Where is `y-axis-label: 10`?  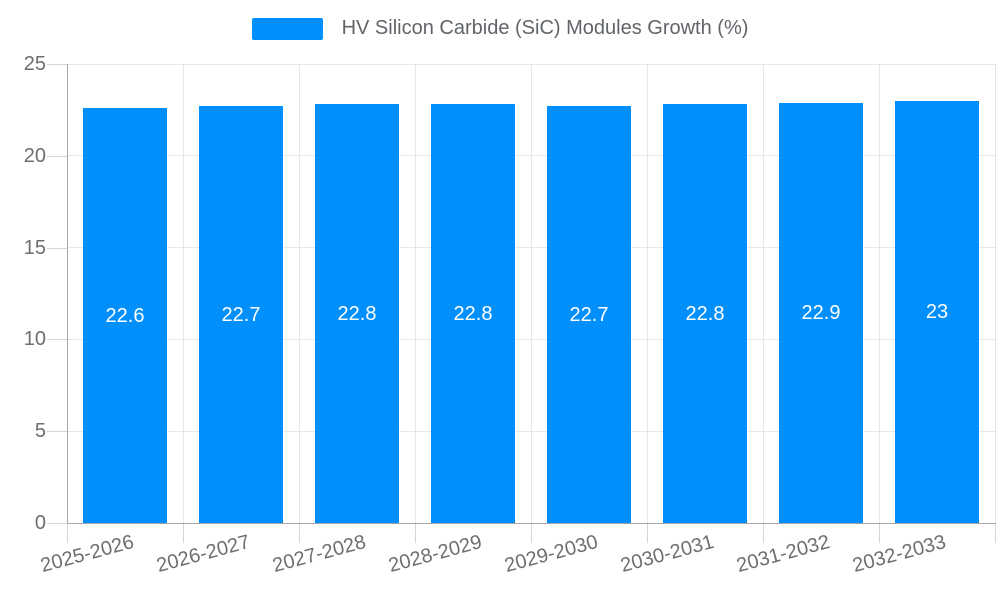 y-axis-label: 10 is located at coordinates (34, 339).